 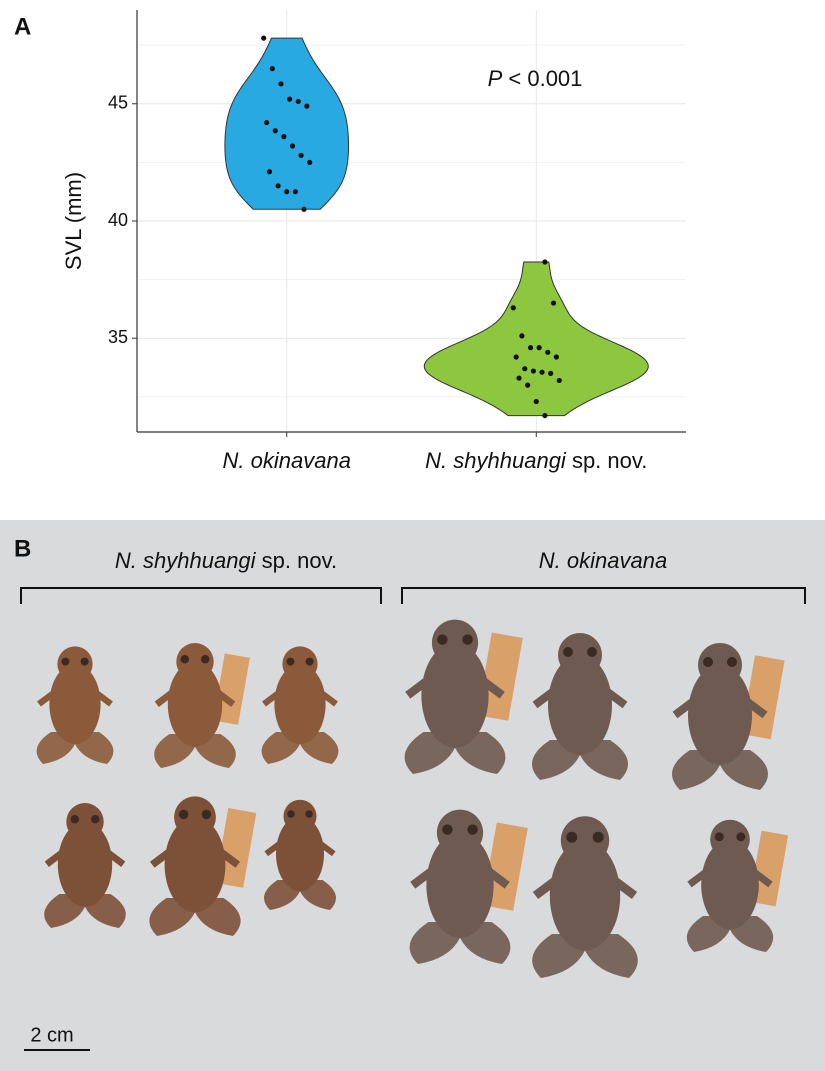 I want to click on y-tick-label: 35, so click(x=118, y=337).